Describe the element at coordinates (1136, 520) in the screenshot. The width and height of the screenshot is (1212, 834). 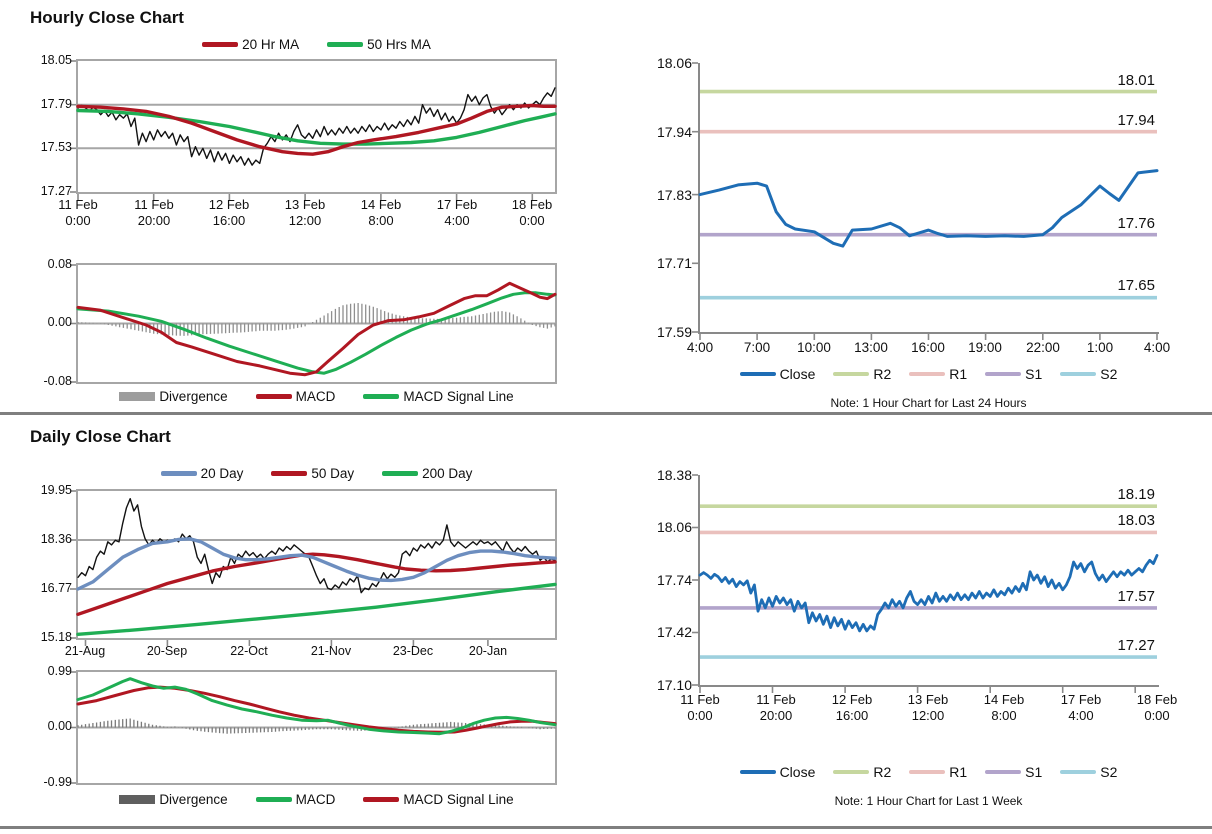
I see `r1-level-label: 18.03` at that location.